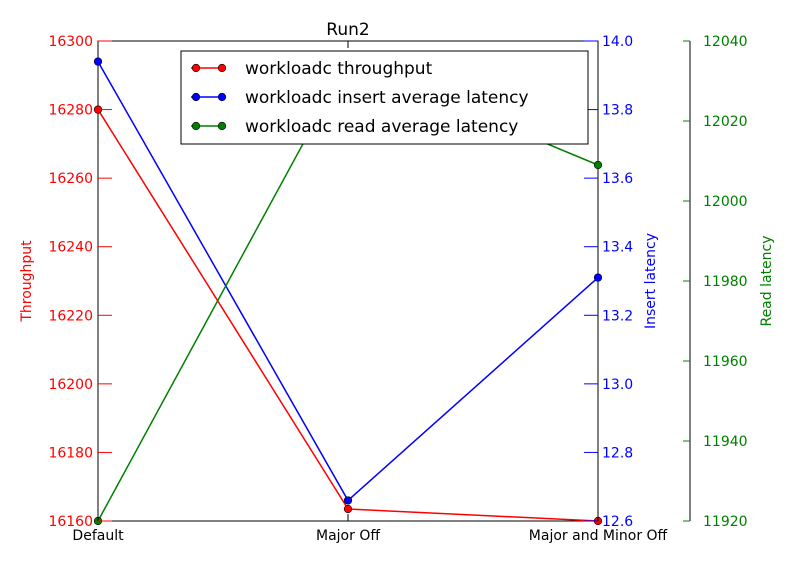 This screenshot has width=795, height=562. What do you see at coordinates (387, 98) in the screenshot?
I see `legend-label: workloadc insert average latency` at bounding box center [387, 98].